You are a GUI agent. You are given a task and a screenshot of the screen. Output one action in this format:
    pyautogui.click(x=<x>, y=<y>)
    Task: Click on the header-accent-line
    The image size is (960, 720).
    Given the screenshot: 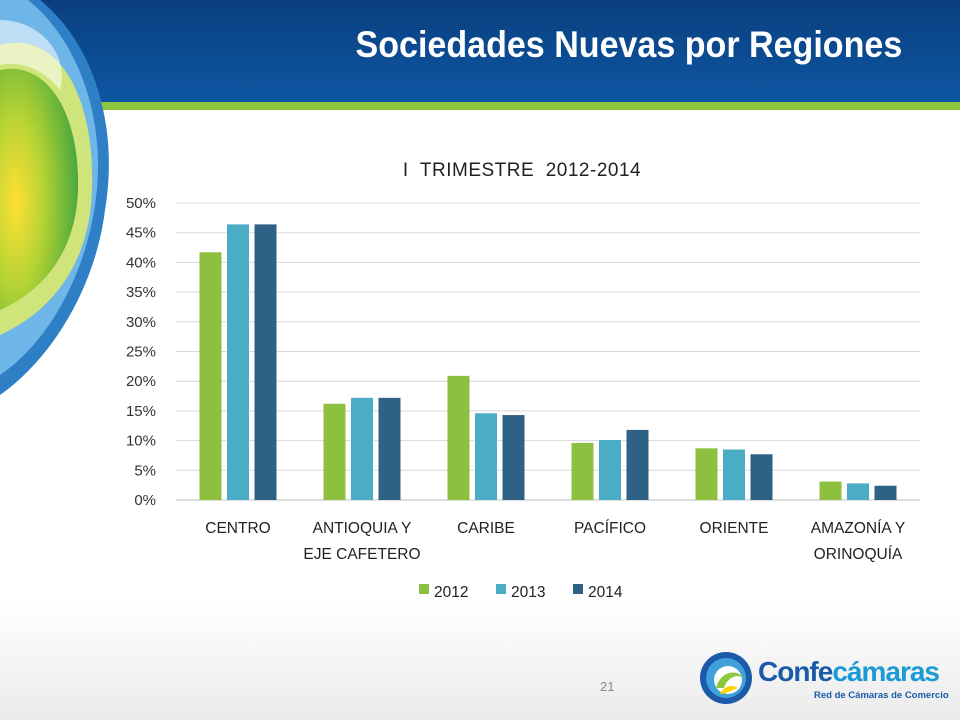 What is the action you would take?
    pyautogui.click(x=480, y=106)
    